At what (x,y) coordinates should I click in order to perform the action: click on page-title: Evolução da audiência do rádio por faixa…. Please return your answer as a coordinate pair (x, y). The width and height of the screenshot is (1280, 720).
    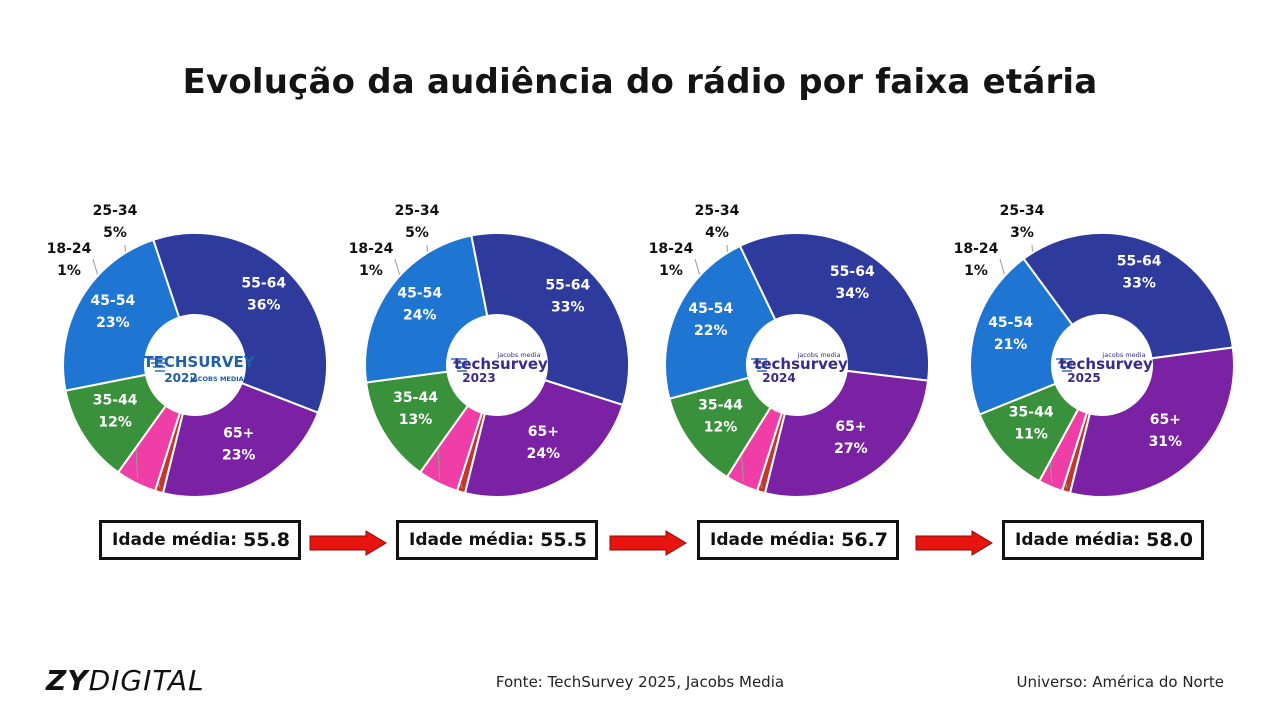
    Looking at the image, I should click on (640, 82).